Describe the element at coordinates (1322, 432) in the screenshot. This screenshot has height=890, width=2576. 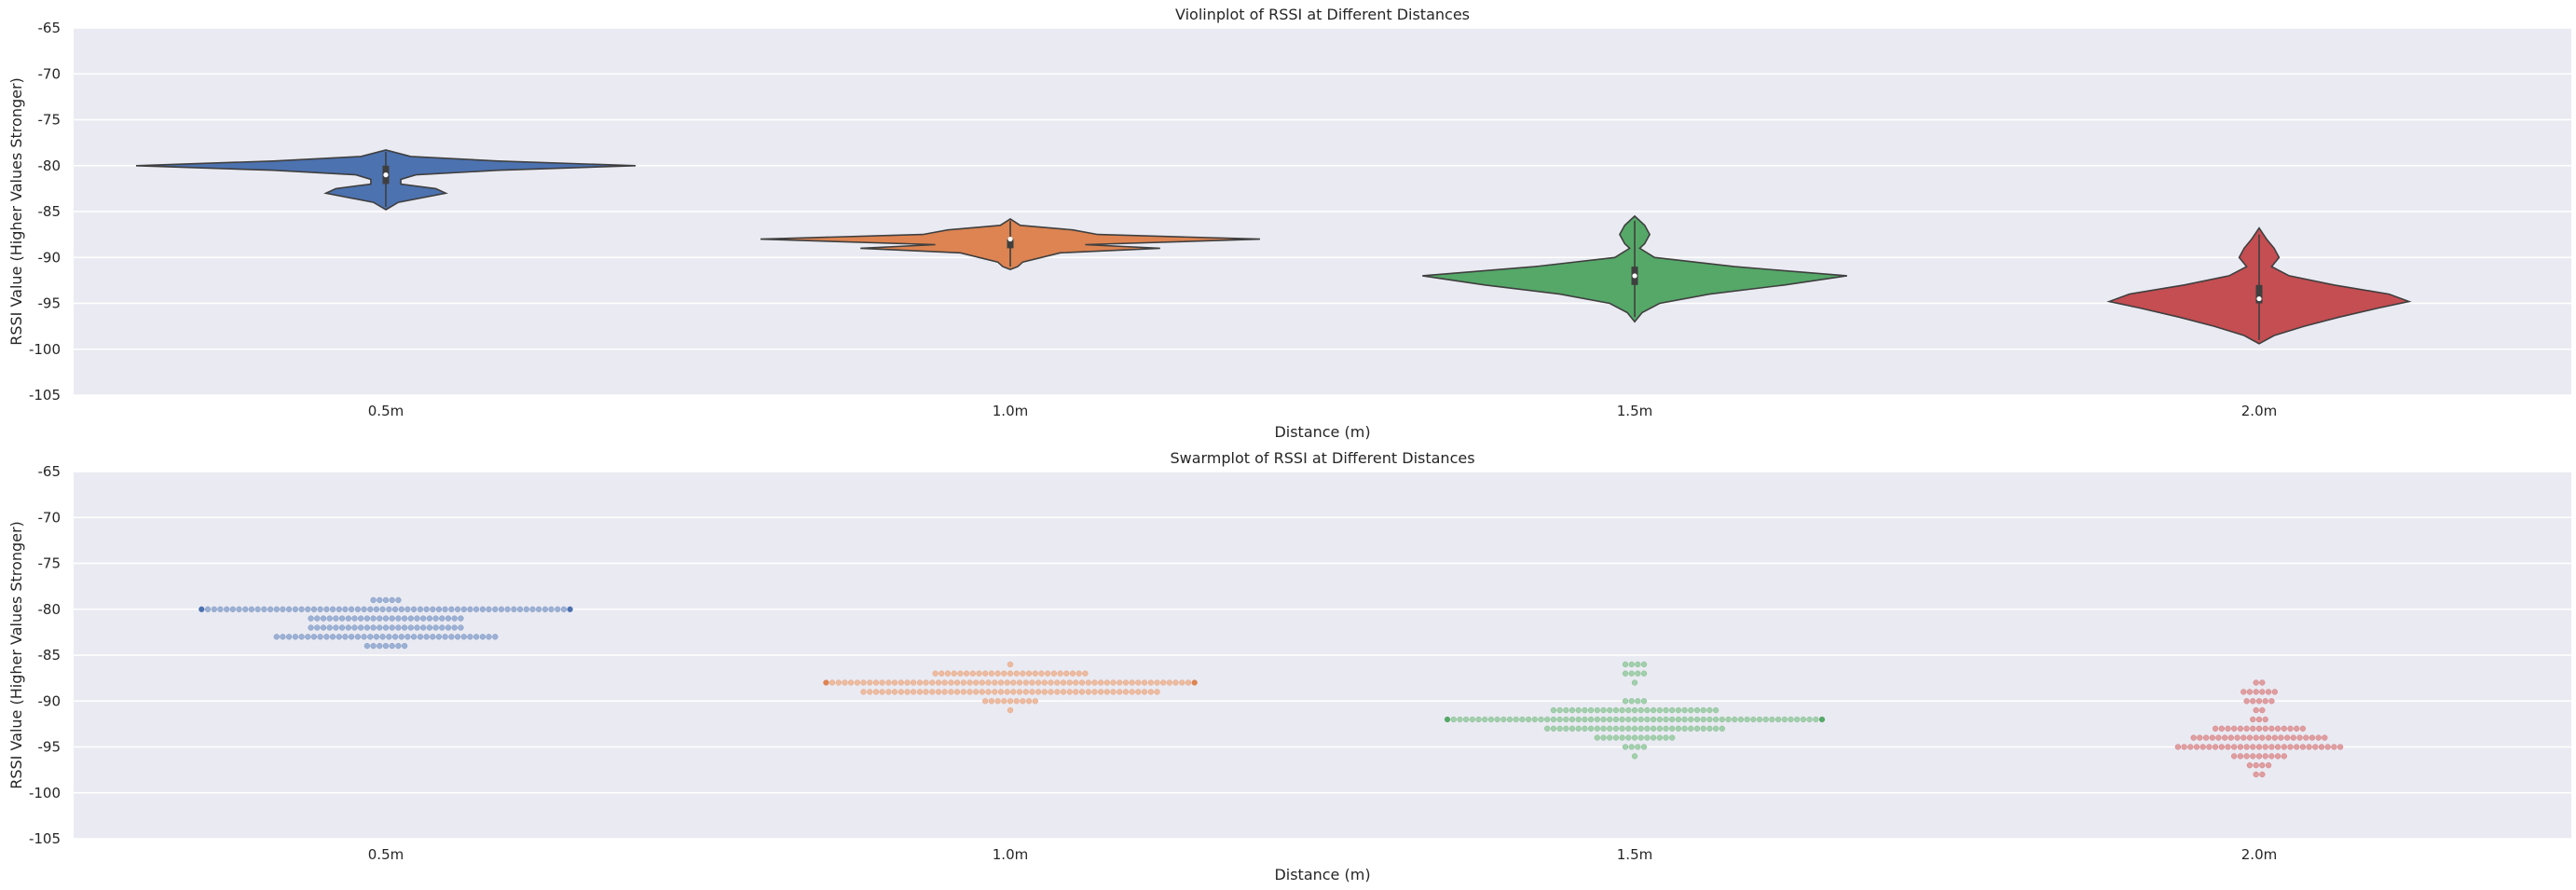
I see `violin-x-axis-label: Distance (m)` at that location.